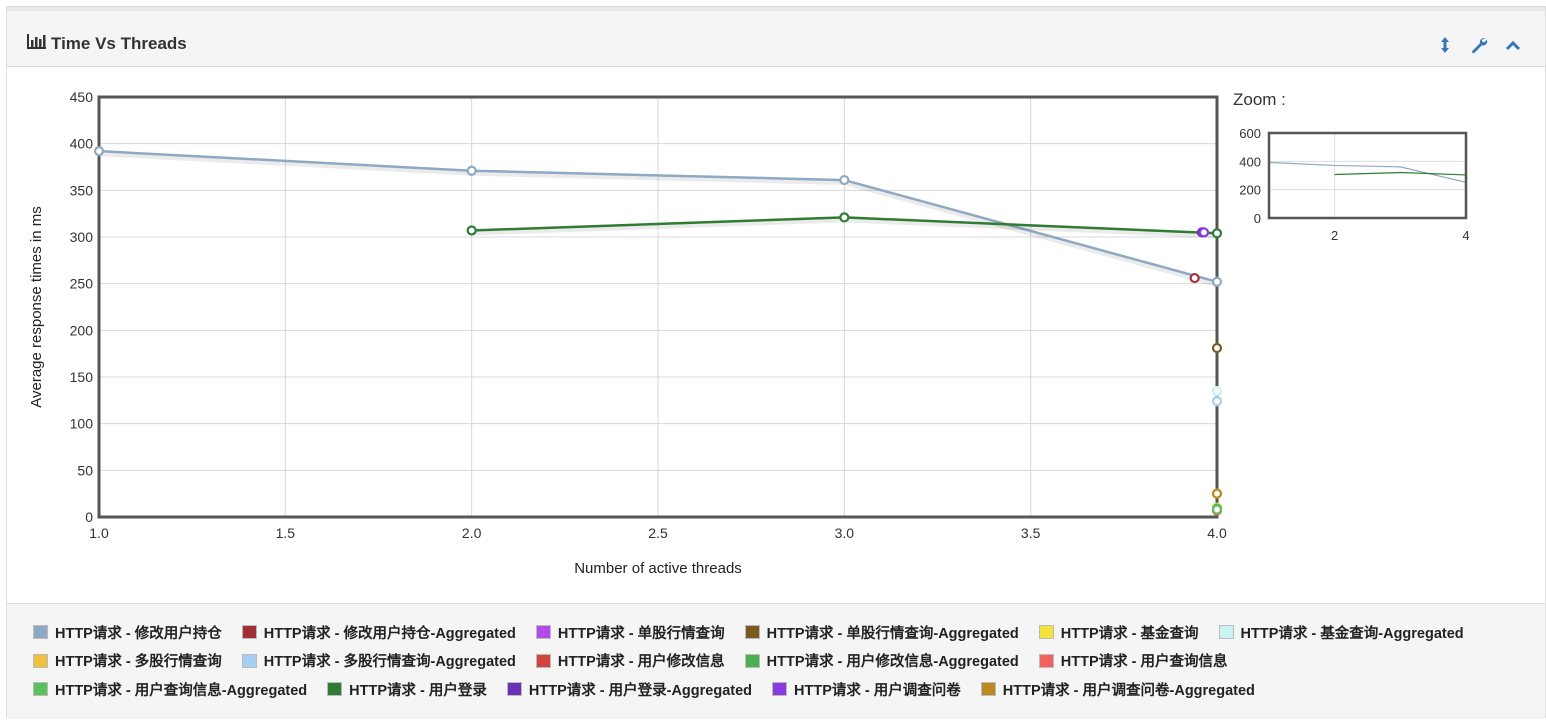 The width and height of the screenshot is (1546, 720). What do you see at coordinates (640, 690) in the screenshot?
I see `legend-label: HTTP请求 - 用户登录-Aggregated` at bounding box center [640, 690].